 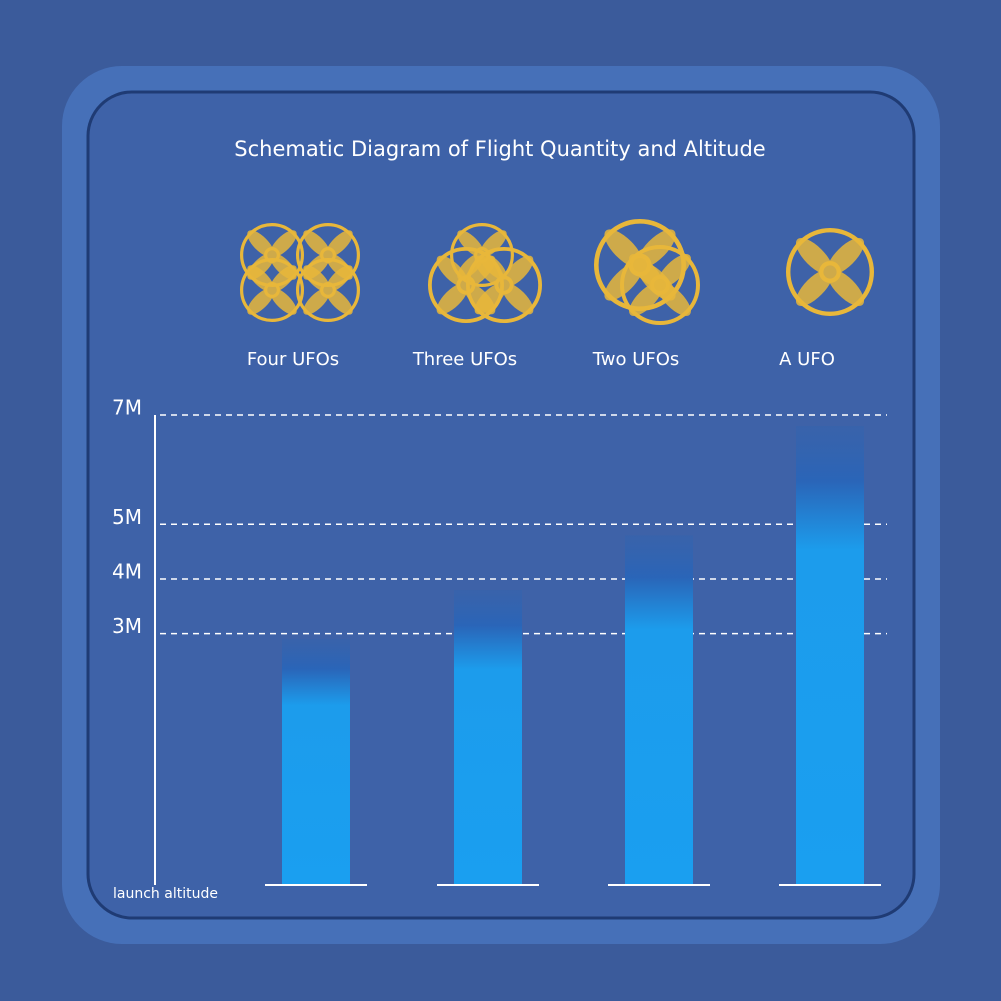 I want to click on category-label: A UFO, so click(x=807, y=359).